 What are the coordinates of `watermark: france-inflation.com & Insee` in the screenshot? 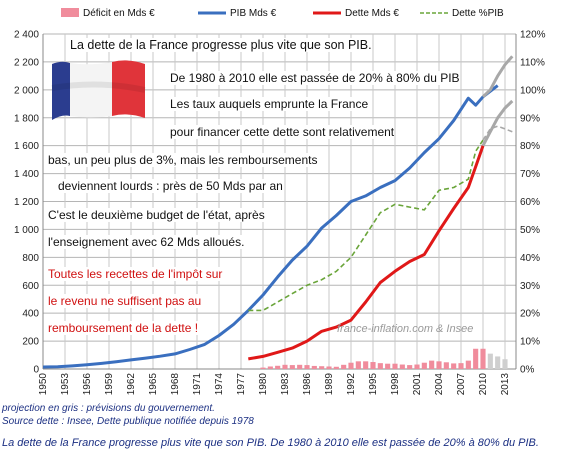 It's located at (405, 329).